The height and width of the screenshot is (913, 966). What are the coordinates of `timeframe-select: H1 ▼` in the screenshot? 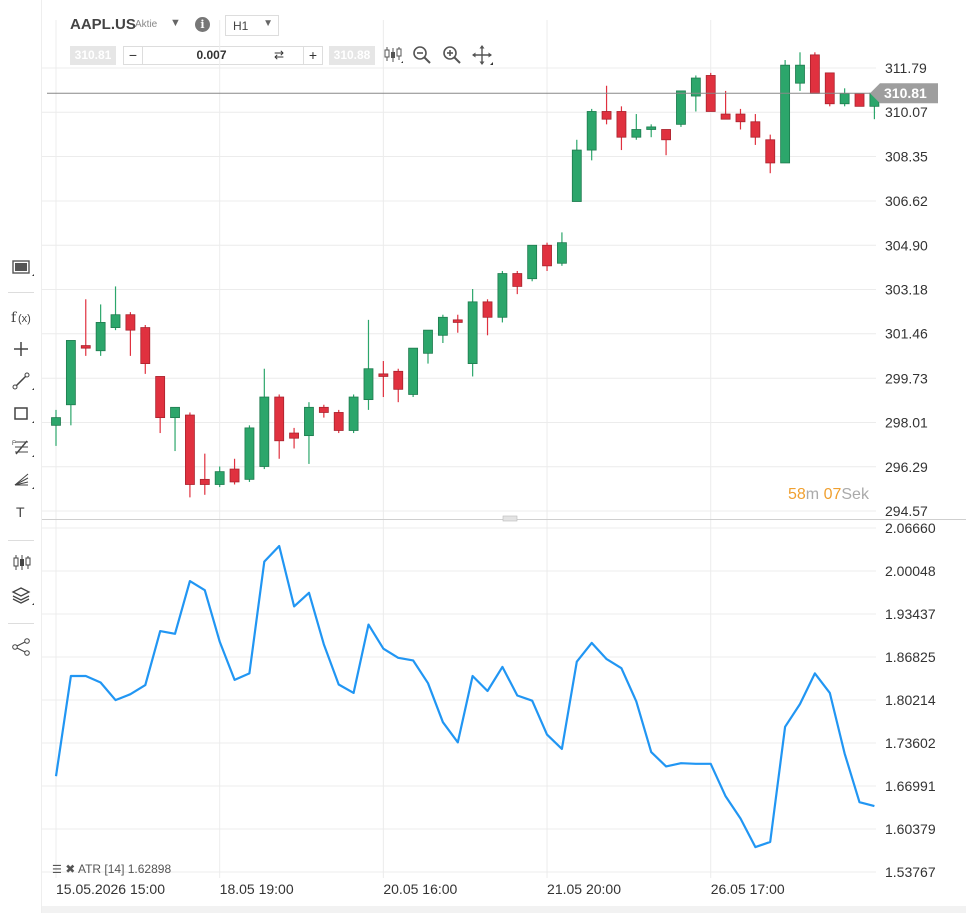 It's located at (252, 25).